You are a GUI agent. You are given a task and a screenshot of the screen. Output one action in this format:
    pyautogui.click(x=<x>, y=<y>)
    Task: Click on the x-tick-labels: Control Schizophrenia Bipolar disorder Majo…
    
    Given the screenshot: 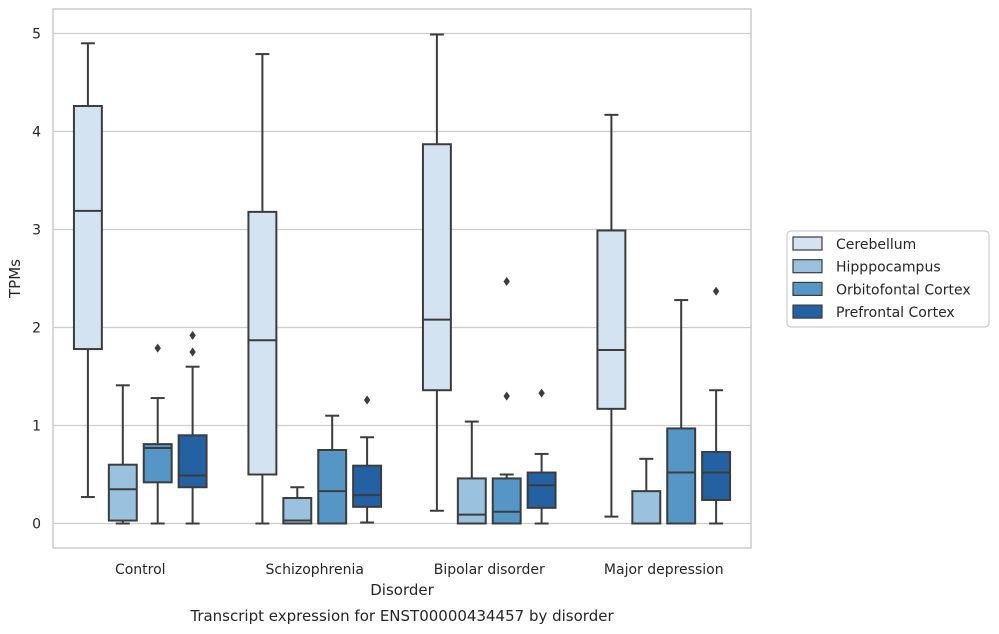 What is the action you would take?
    pyautogui.click(x=419, y=570)
    